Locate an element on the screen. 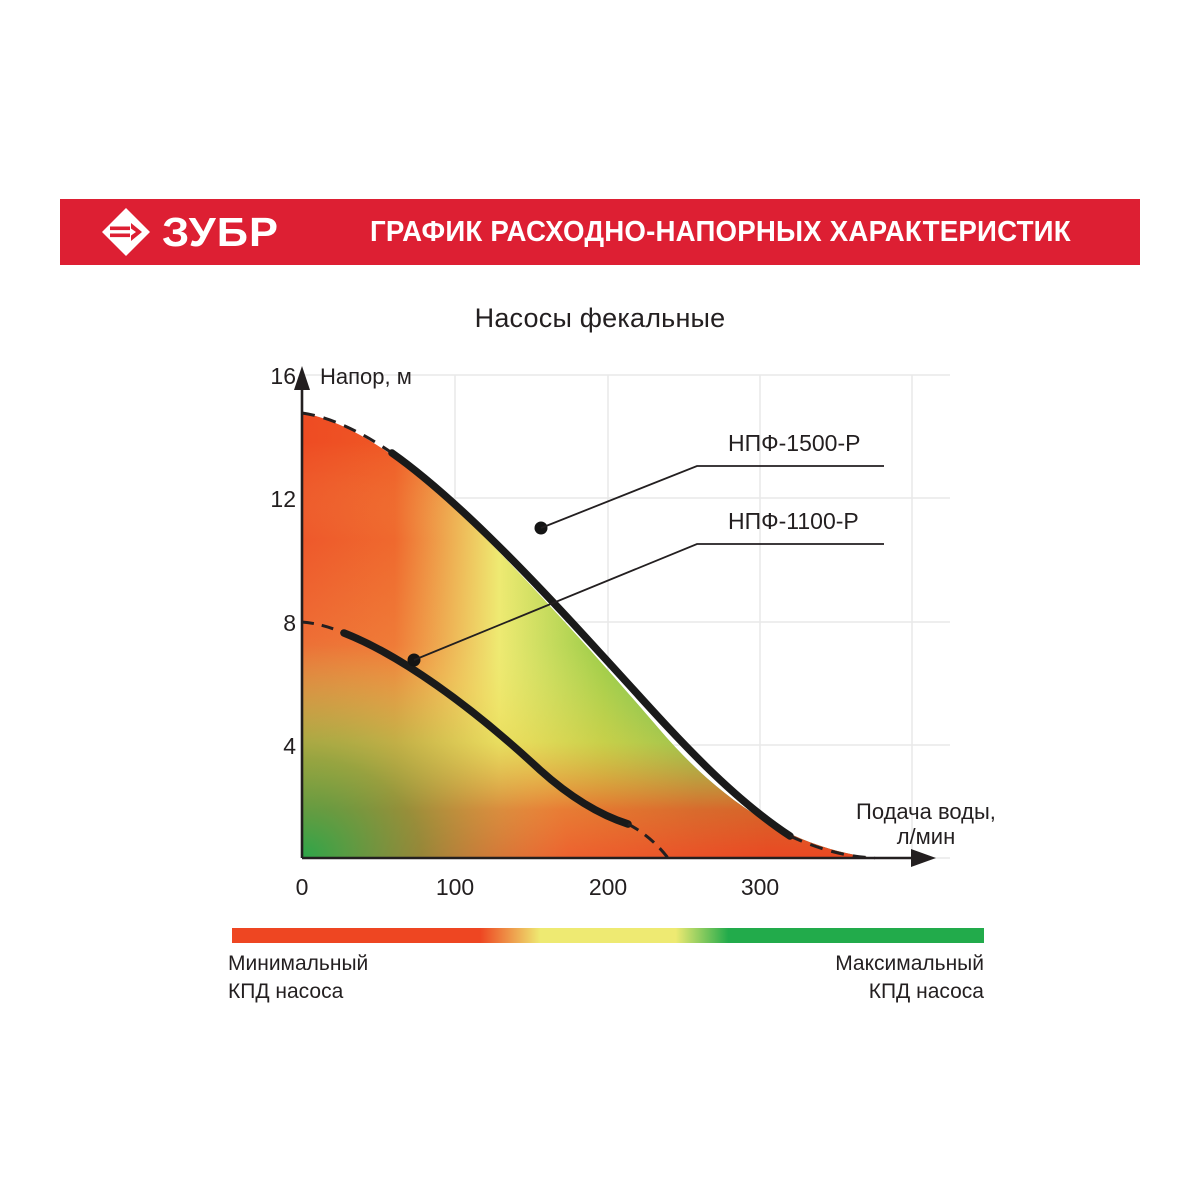 This screenshot has height=1200, width=1200. x-axis-arrow-icon is located at coordinates (923, 858).